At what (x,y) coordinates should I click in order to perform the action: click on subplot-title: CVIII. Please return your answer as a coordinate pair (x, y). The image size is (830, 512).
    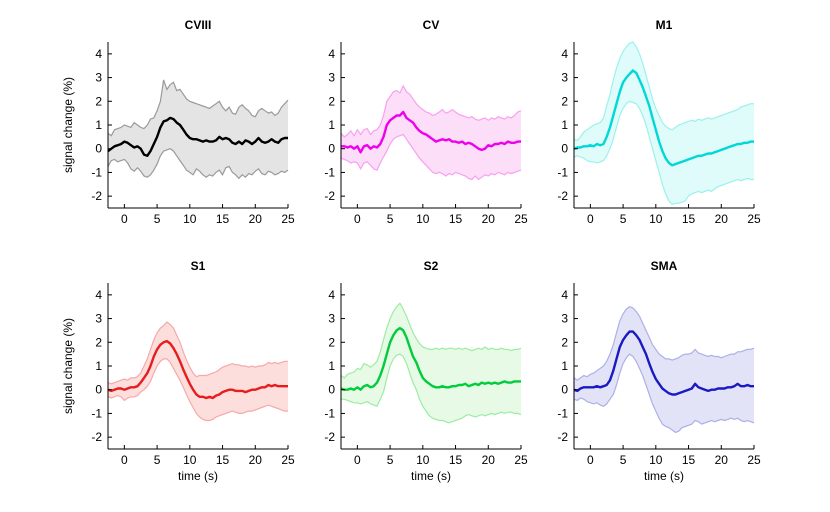
    Looking at the image, I should click on (198, 25).